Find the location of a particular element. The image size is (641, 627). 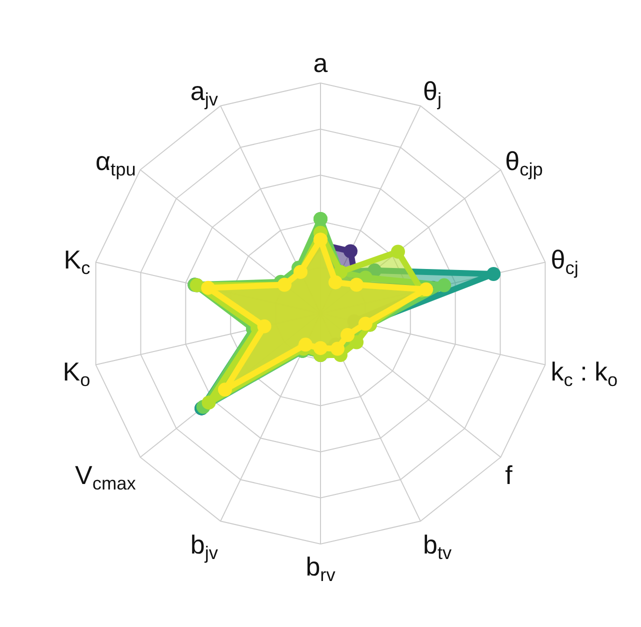

spoke-label: a is located at coordinates (320, 63).